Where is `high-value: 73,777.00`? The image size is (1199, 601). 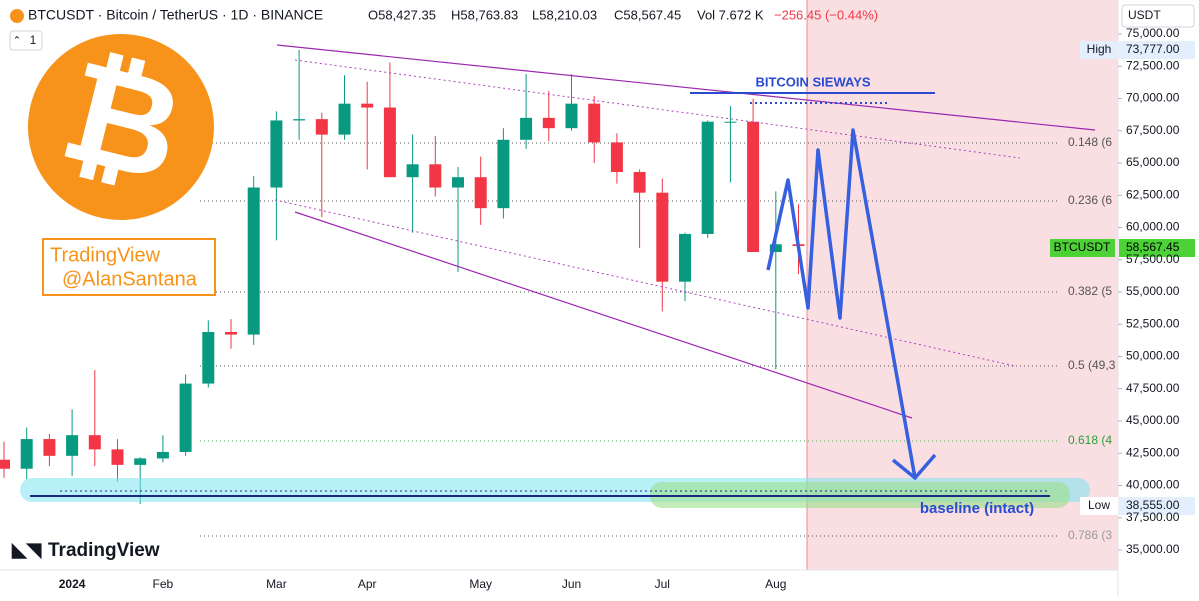
high-value: 73,777.00 is located at coordinates (1153, 49).